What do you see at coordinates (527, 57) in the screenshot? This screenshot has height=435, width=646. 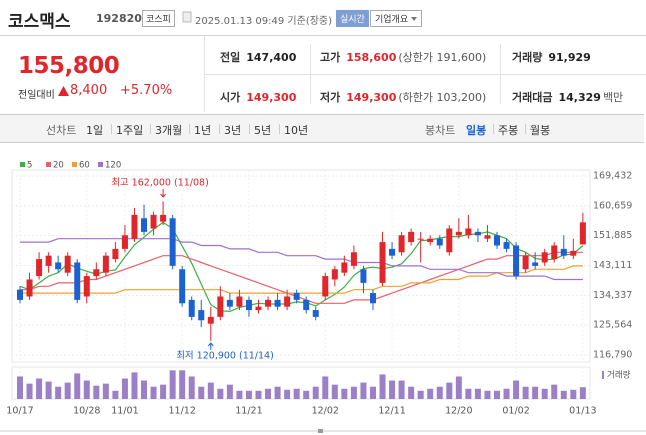 I see `stat-label: 거래량` at bounding box center [527, 57].